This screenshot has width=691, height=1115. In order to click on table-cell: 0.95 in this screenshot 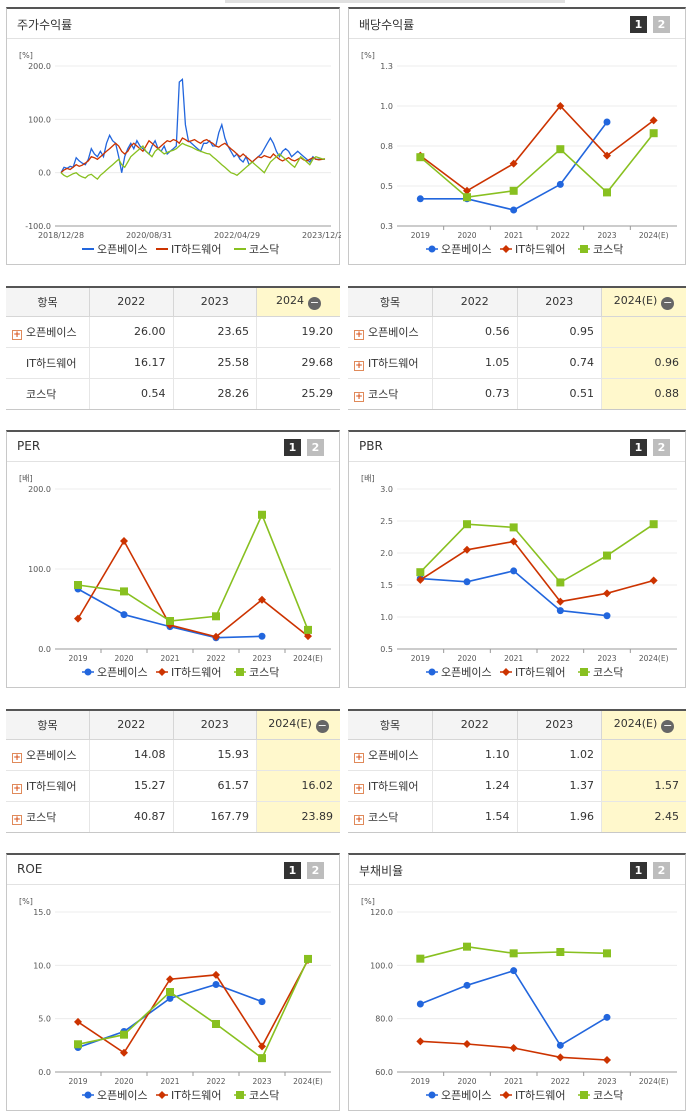, I will do `click(559, 332)`.